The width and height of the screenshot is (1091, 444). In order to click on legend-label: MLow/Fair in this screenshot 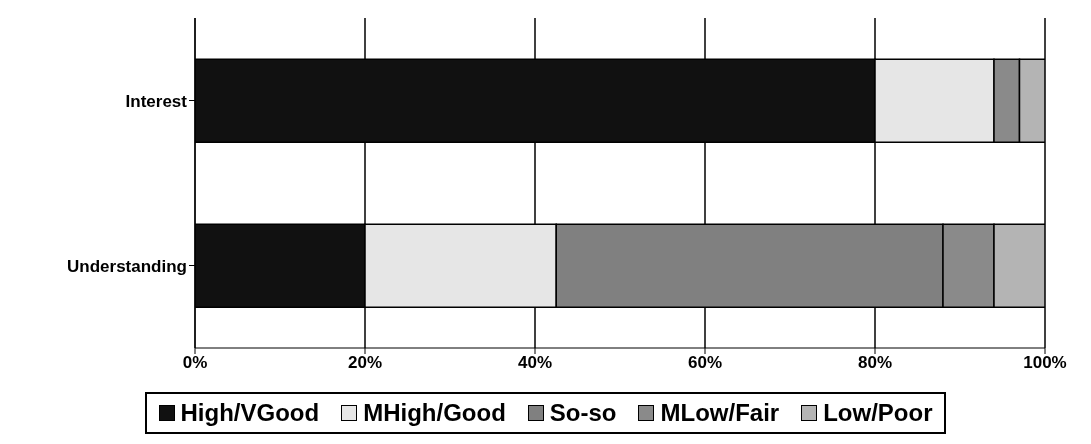, I will do `click(719, 413)`.